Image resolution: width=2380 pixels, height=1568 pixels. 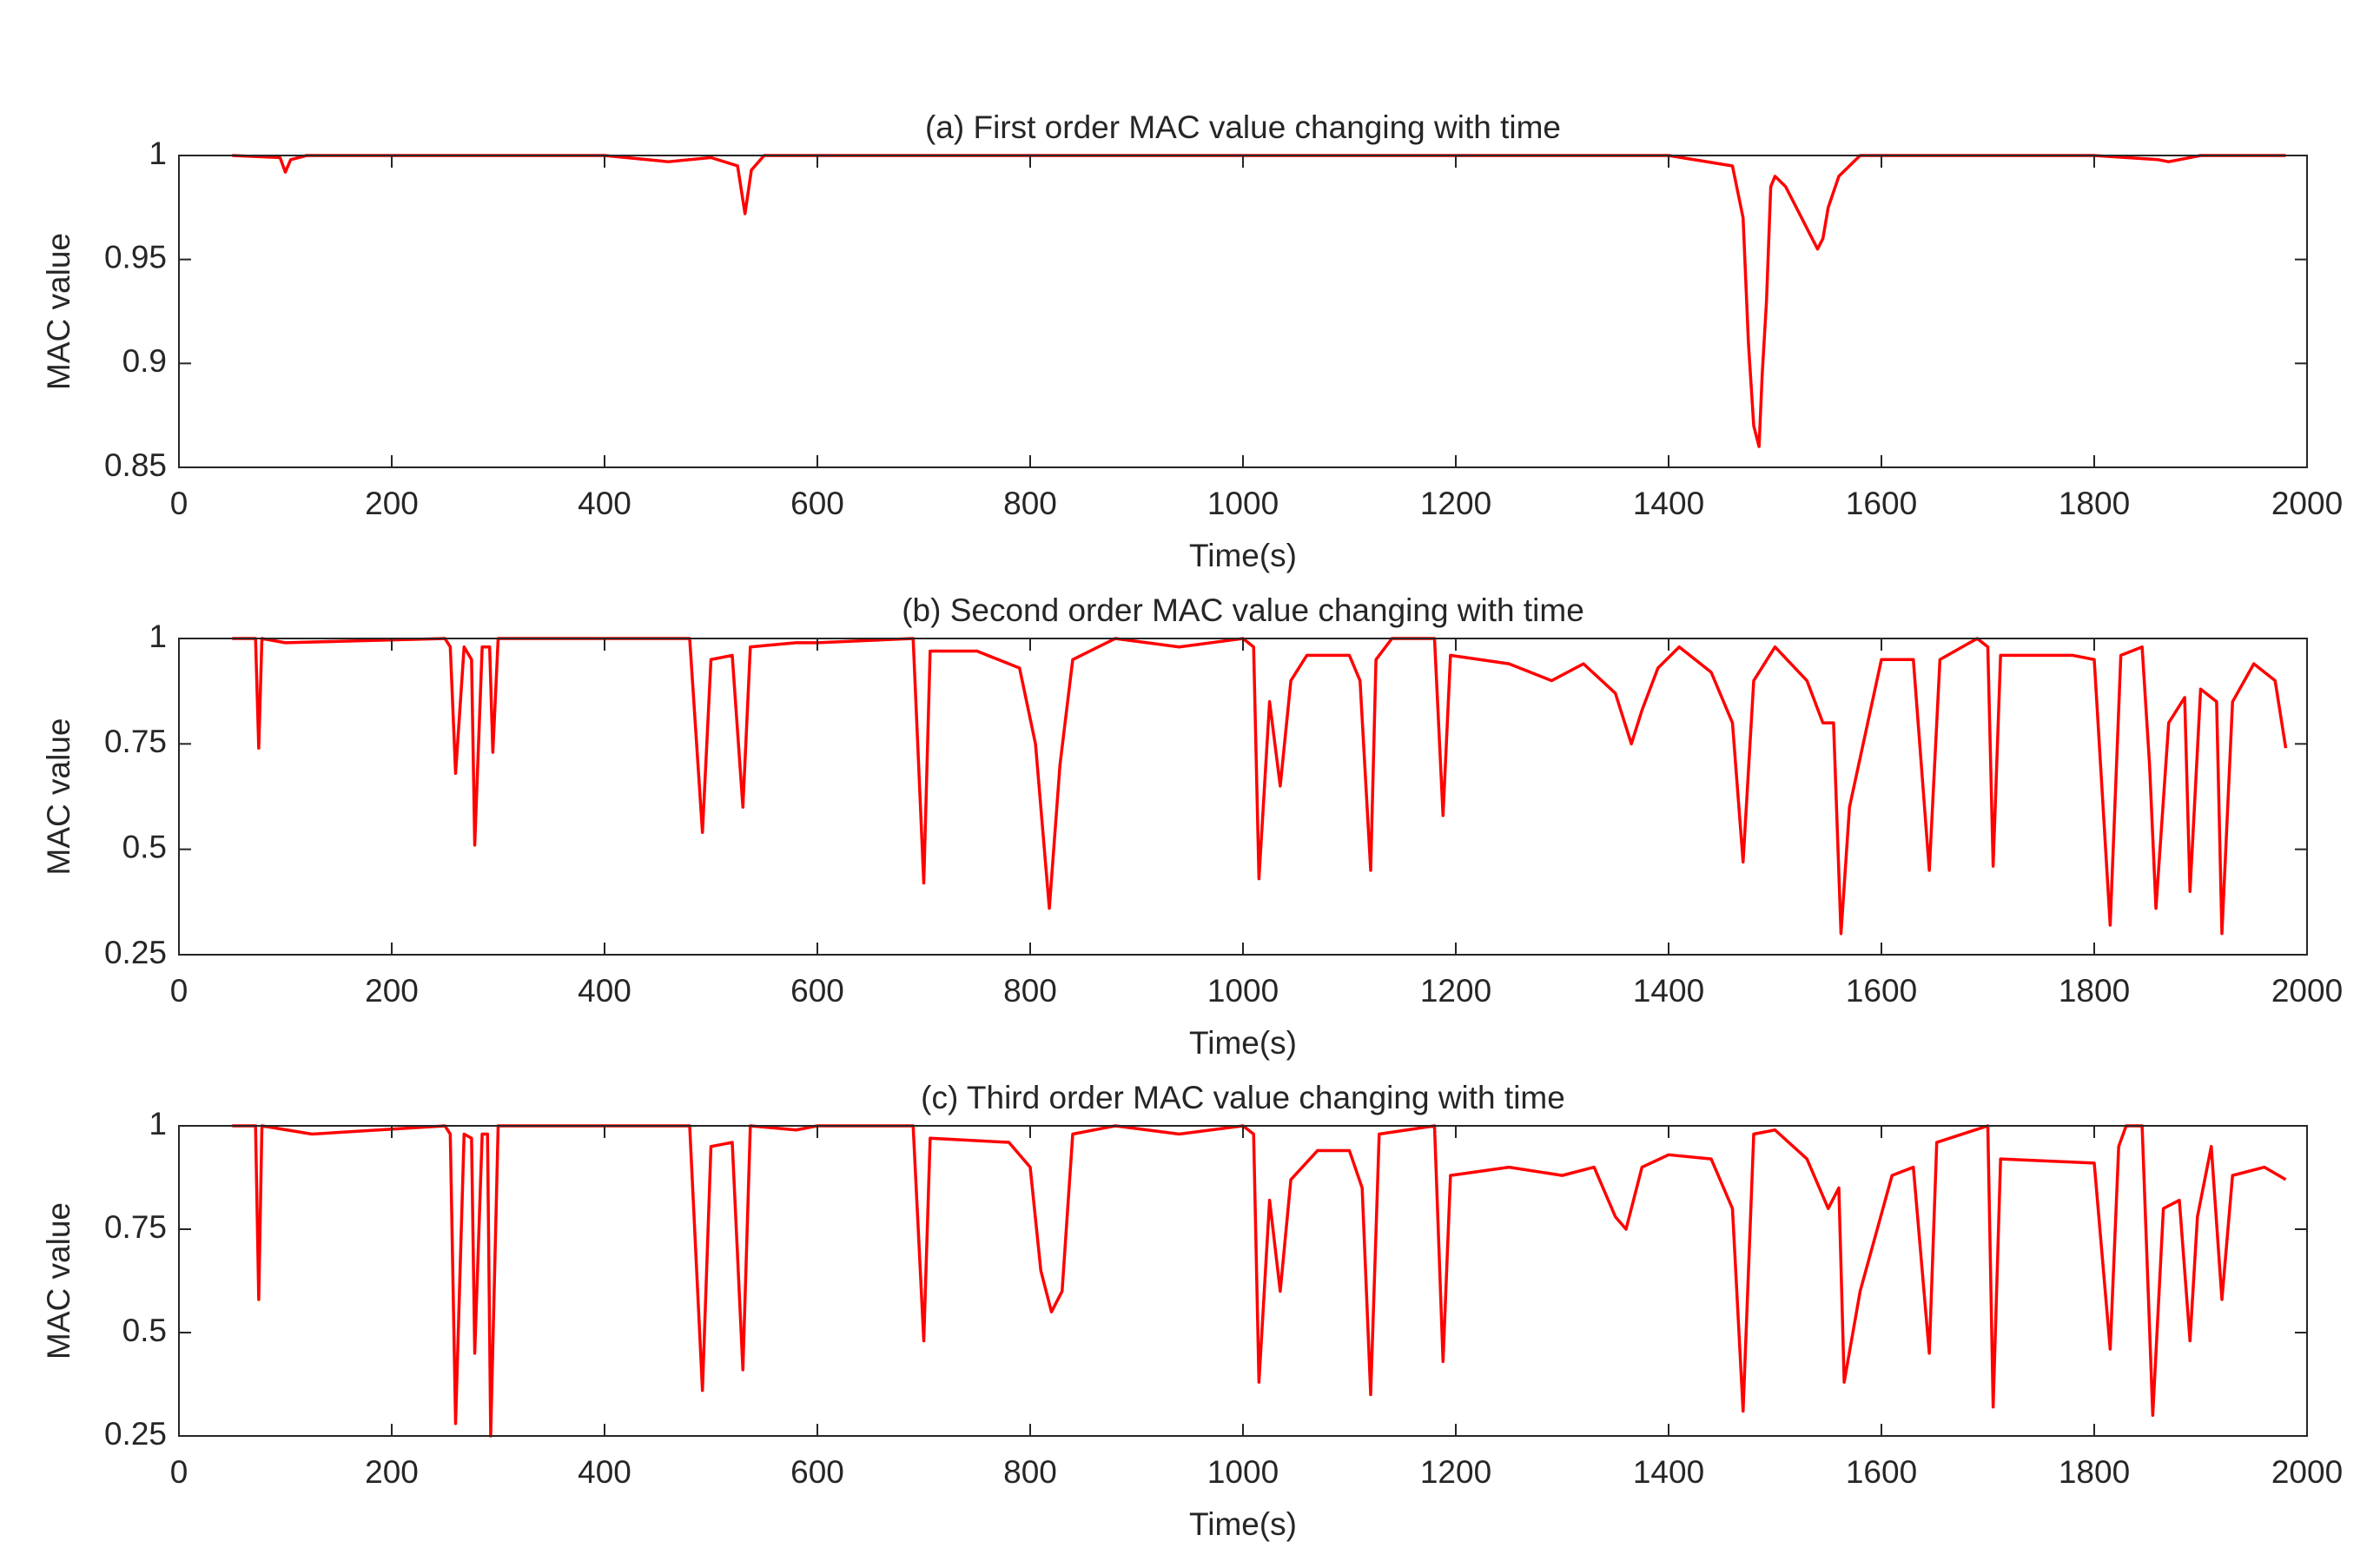 I want to click on y-tick-label: 0.85, so click(x=135, y=465).